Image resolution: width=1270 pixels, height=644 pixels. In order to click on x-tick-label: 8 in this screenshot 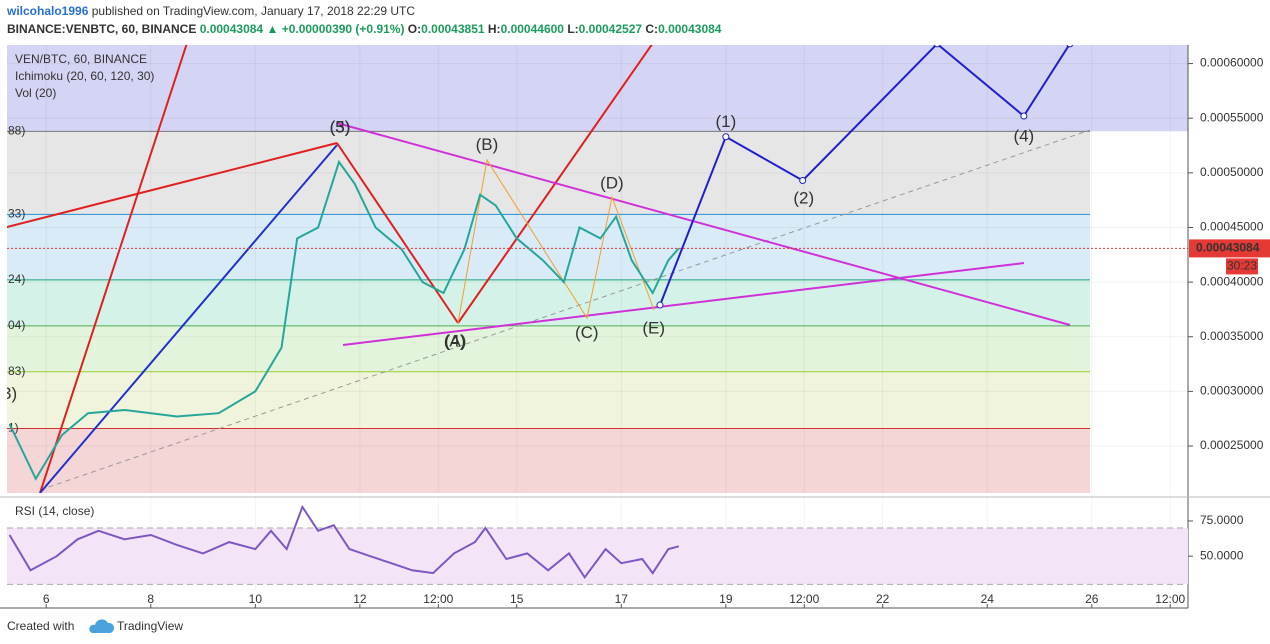, I will do `click(150, 599)`.